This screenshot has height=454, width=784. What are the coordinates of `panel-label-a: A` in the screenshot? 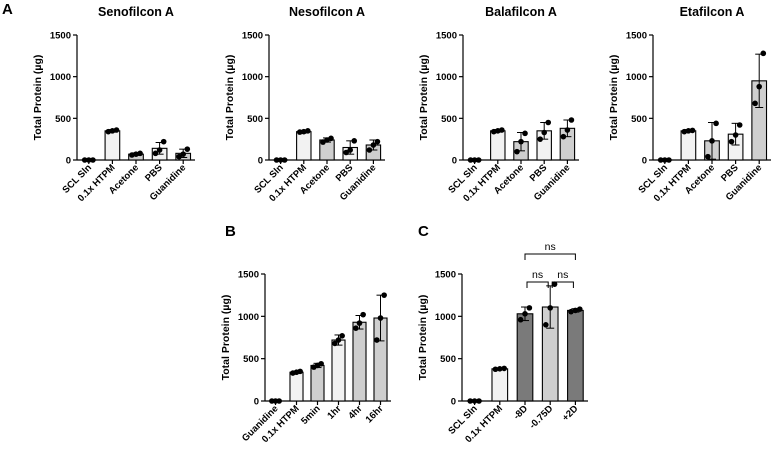 It's located at (7, 9).